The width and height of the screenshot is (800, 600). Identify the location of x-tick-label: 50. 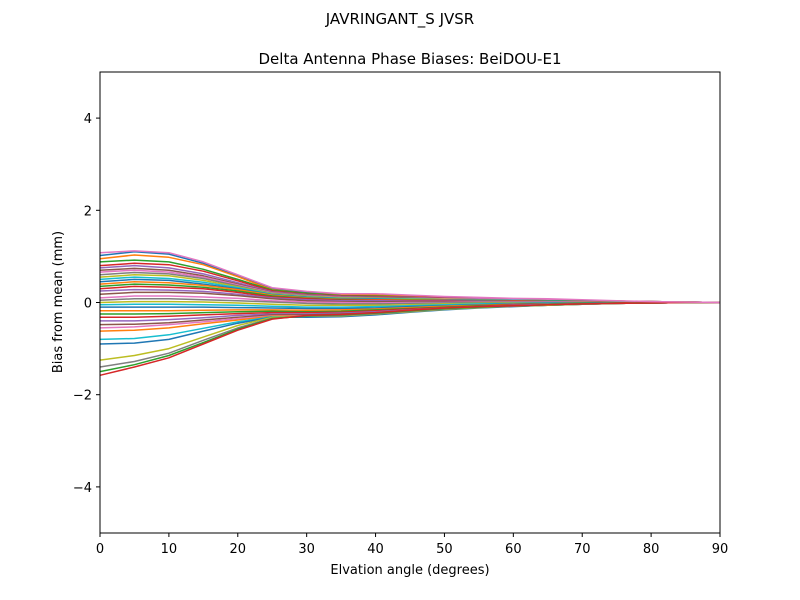
(444, 549).